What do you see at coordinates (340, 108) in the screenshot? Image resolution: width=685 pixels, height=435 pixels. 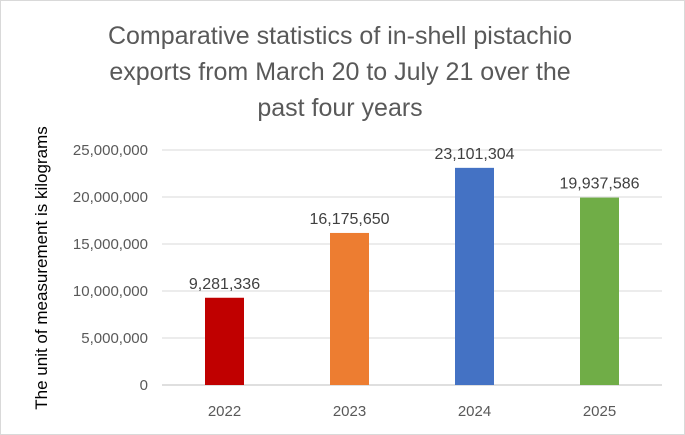 I see `chart-title-line-3: past four years` at bounding box center [340, 108].